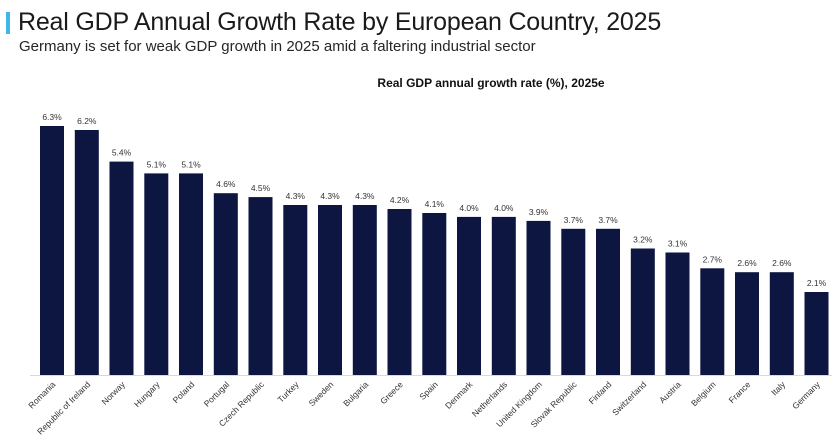 The image size is (832, 441). What do you see at coordinates (781, 323) in the screenshot?
I see `bar-italy` at bounding box center [781, 323].